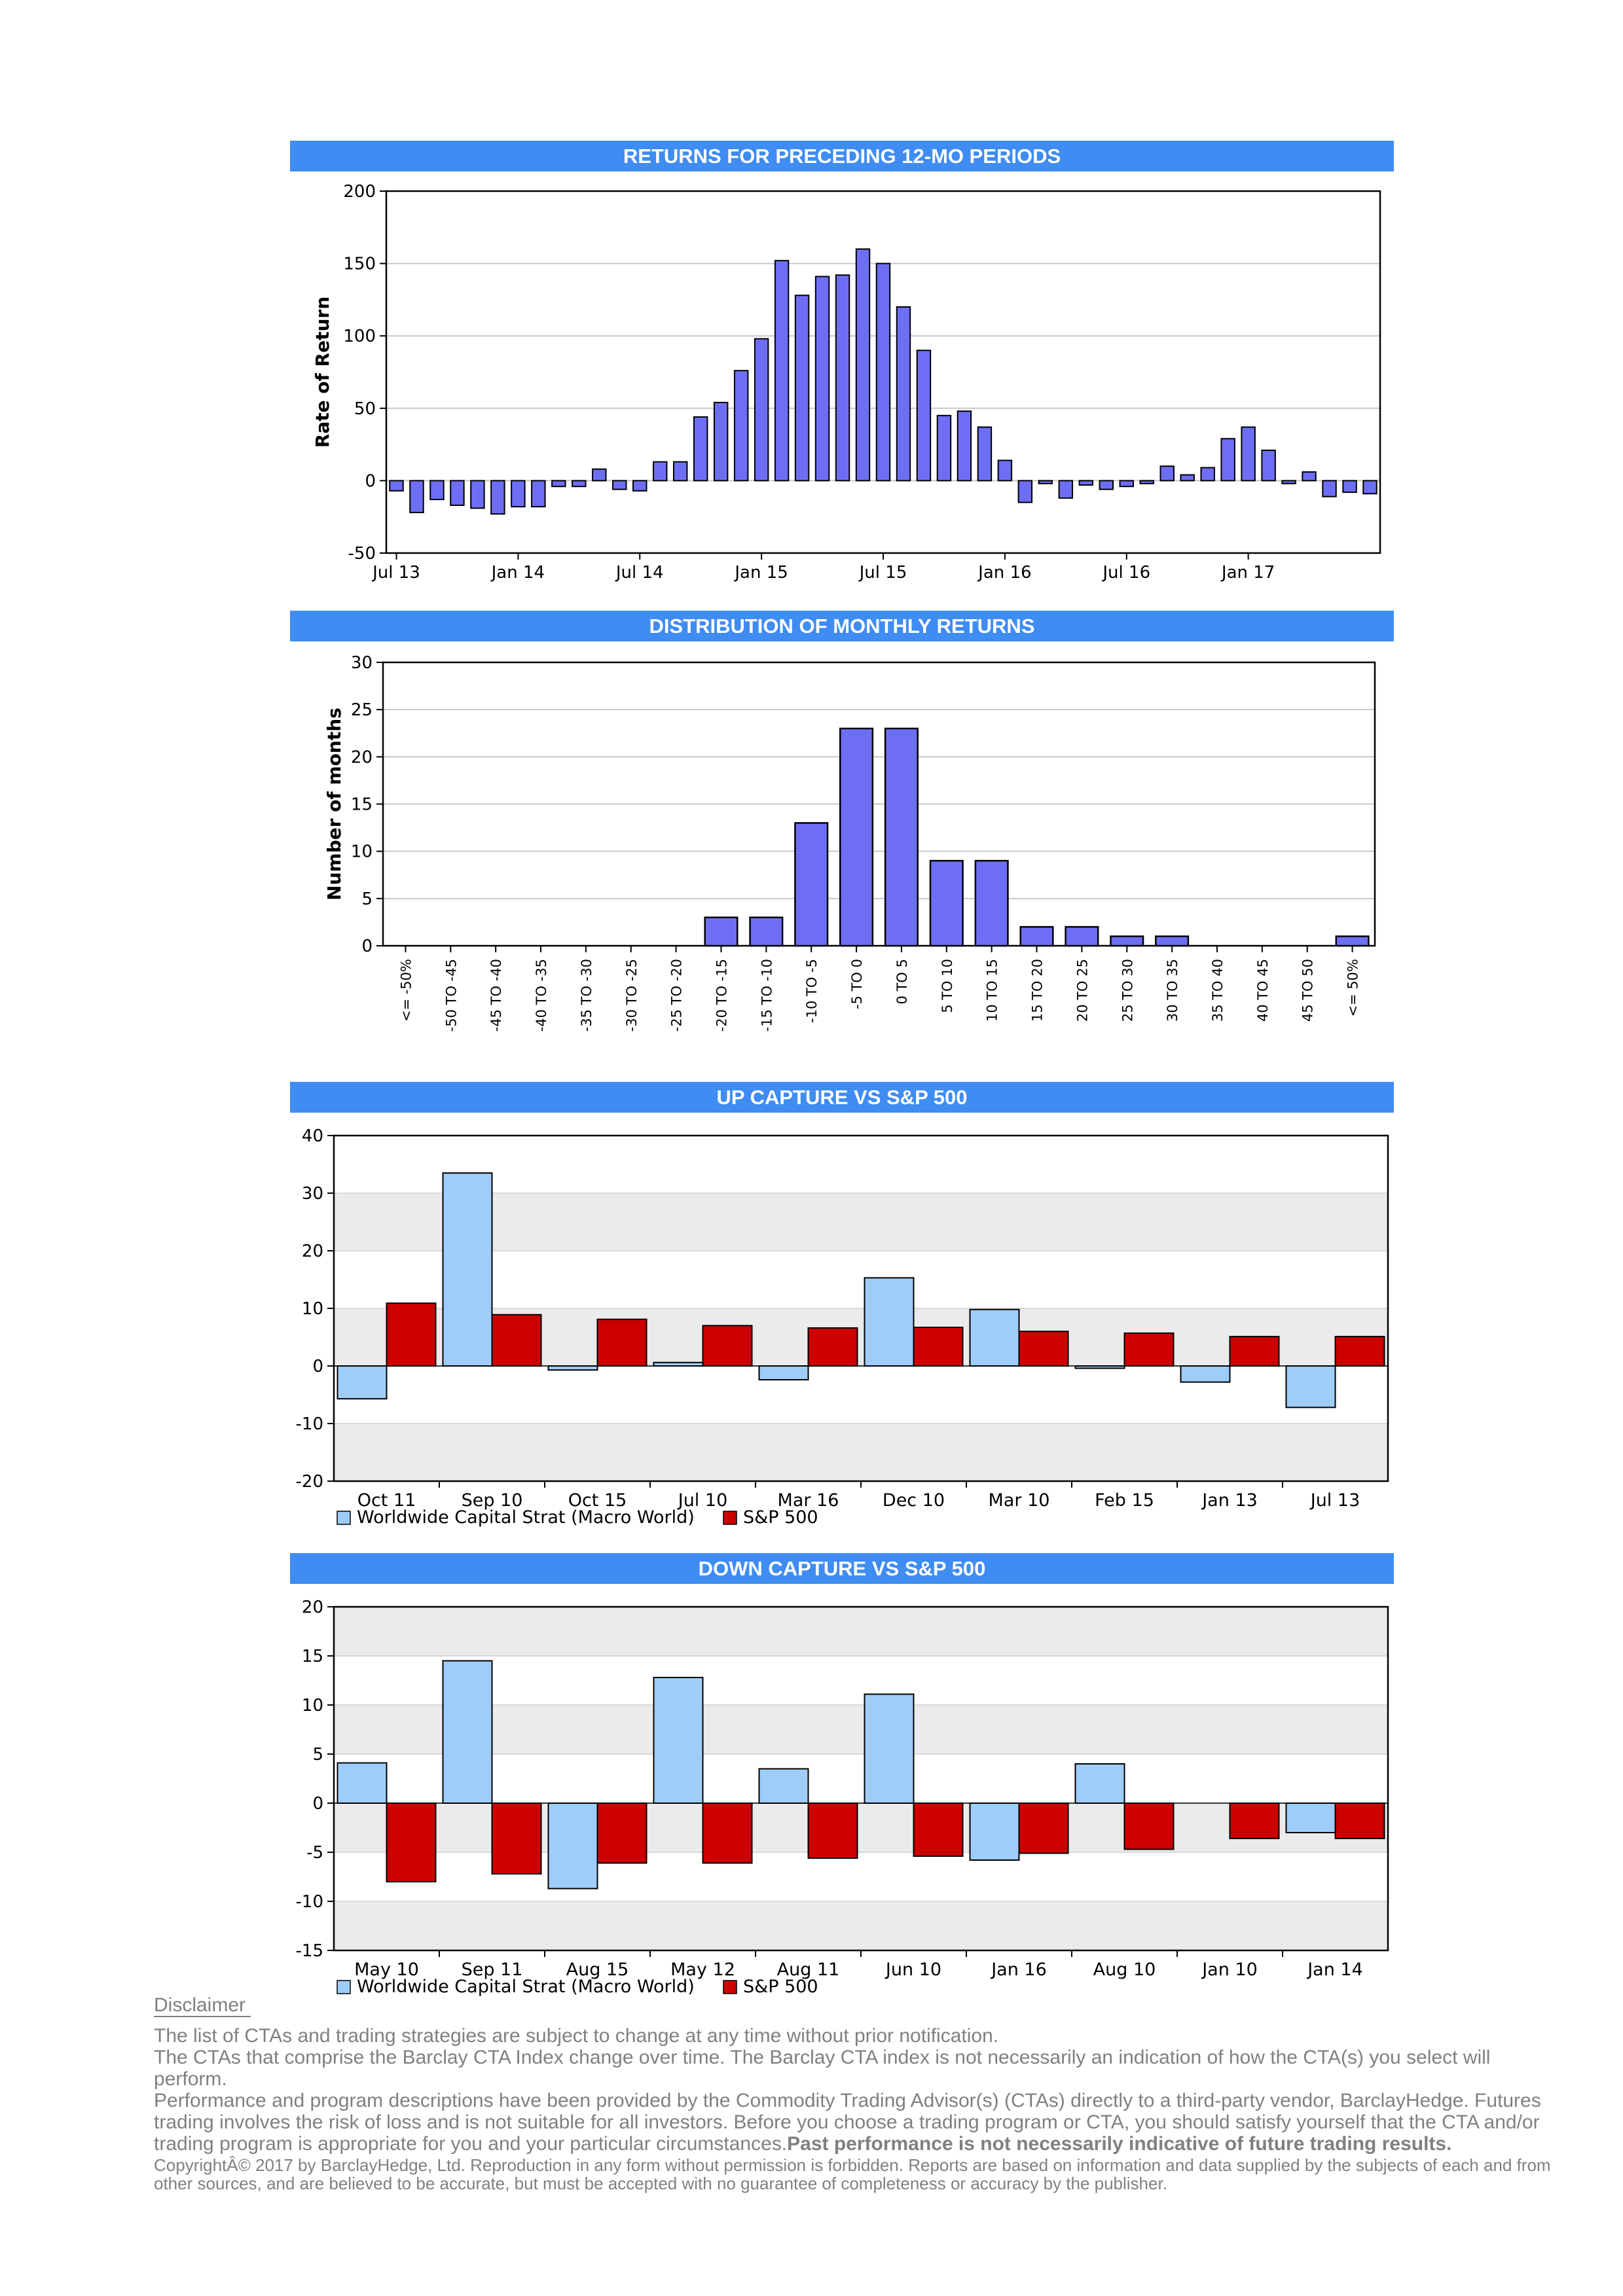  What do you see at coordinates (365, 409) in the screenshot?
I see `y-tick-label: 50` at bounding box center [365, 409].